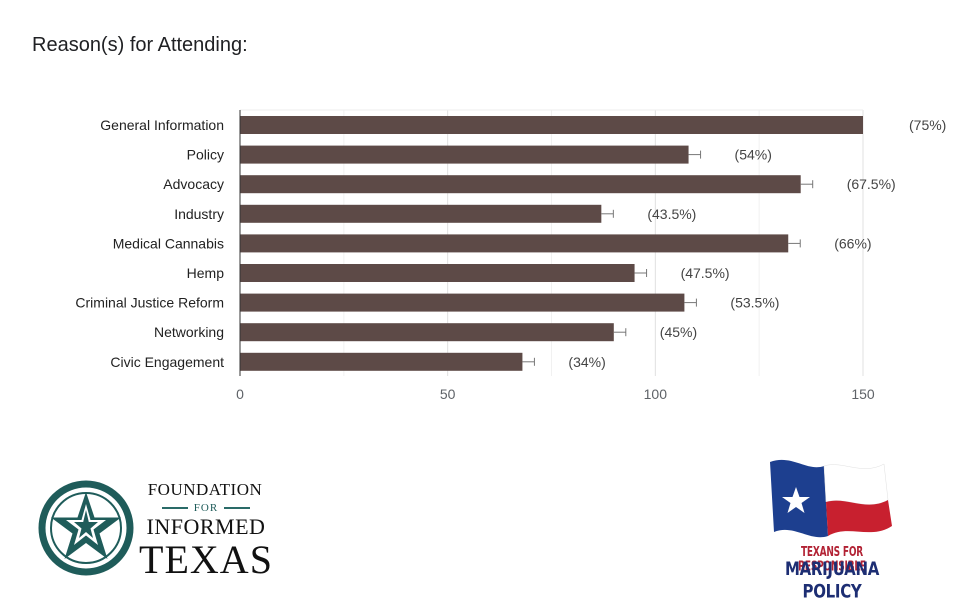  Describe the element at coordinates (168, 243) in the screenshot. I see `category-label: Medical Cannabis` at that location.